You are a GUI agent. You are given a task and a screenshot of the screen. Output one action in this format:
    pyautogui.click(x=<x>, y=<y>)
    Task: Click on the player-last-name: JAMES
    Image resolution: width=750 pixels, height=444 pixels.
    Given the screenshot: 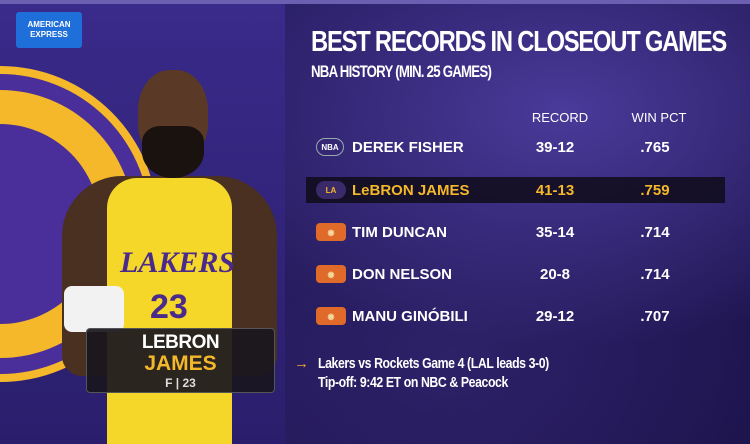 What is the action you would take?
    pyautogui.click(x=180, y=363)
    